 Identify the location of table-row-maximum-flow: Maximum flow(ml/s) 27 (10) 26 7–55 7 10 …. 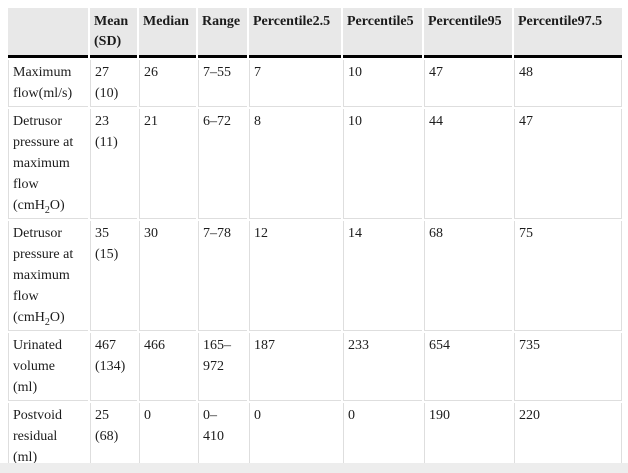
(315, 83).